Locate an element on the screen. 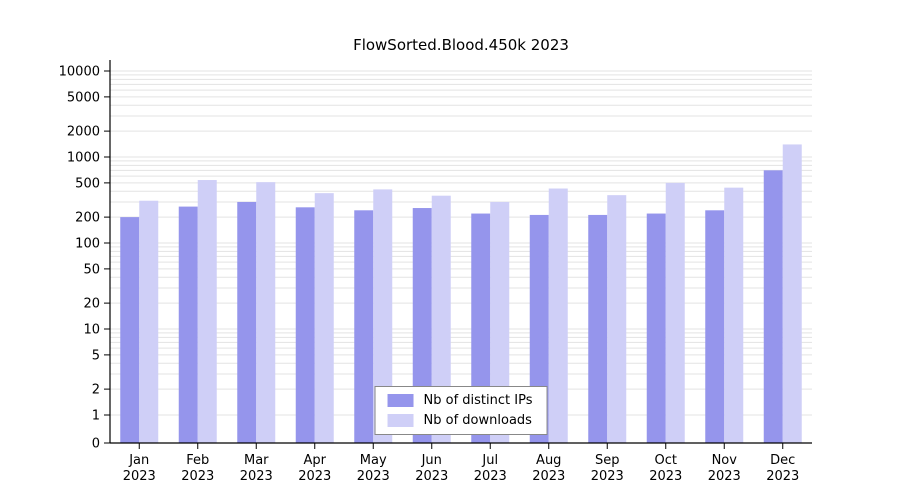 The image size is (900, 500). legend-item-downloads: Nb of downloads is located at coordinates (460, 420).